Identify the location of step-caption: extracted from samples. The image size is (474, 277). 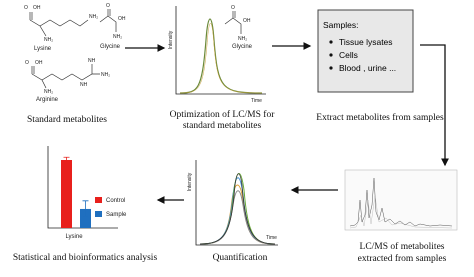
(402, 258).